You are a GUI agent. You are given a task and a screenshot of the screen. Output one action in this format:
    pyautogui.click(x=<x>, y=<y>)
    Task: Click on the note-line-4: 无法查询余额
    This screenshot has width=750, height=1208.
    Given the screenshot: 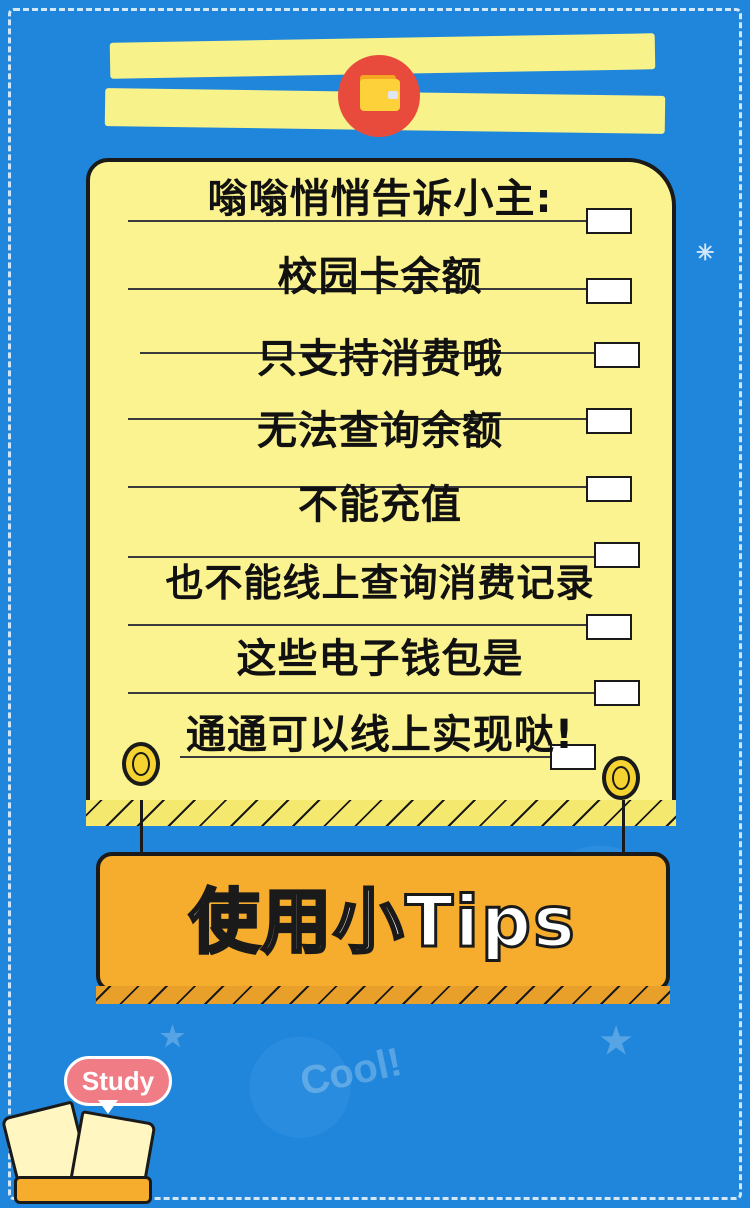 What is the action you would take?
    pyautogui.click(x=380, y=431)
    